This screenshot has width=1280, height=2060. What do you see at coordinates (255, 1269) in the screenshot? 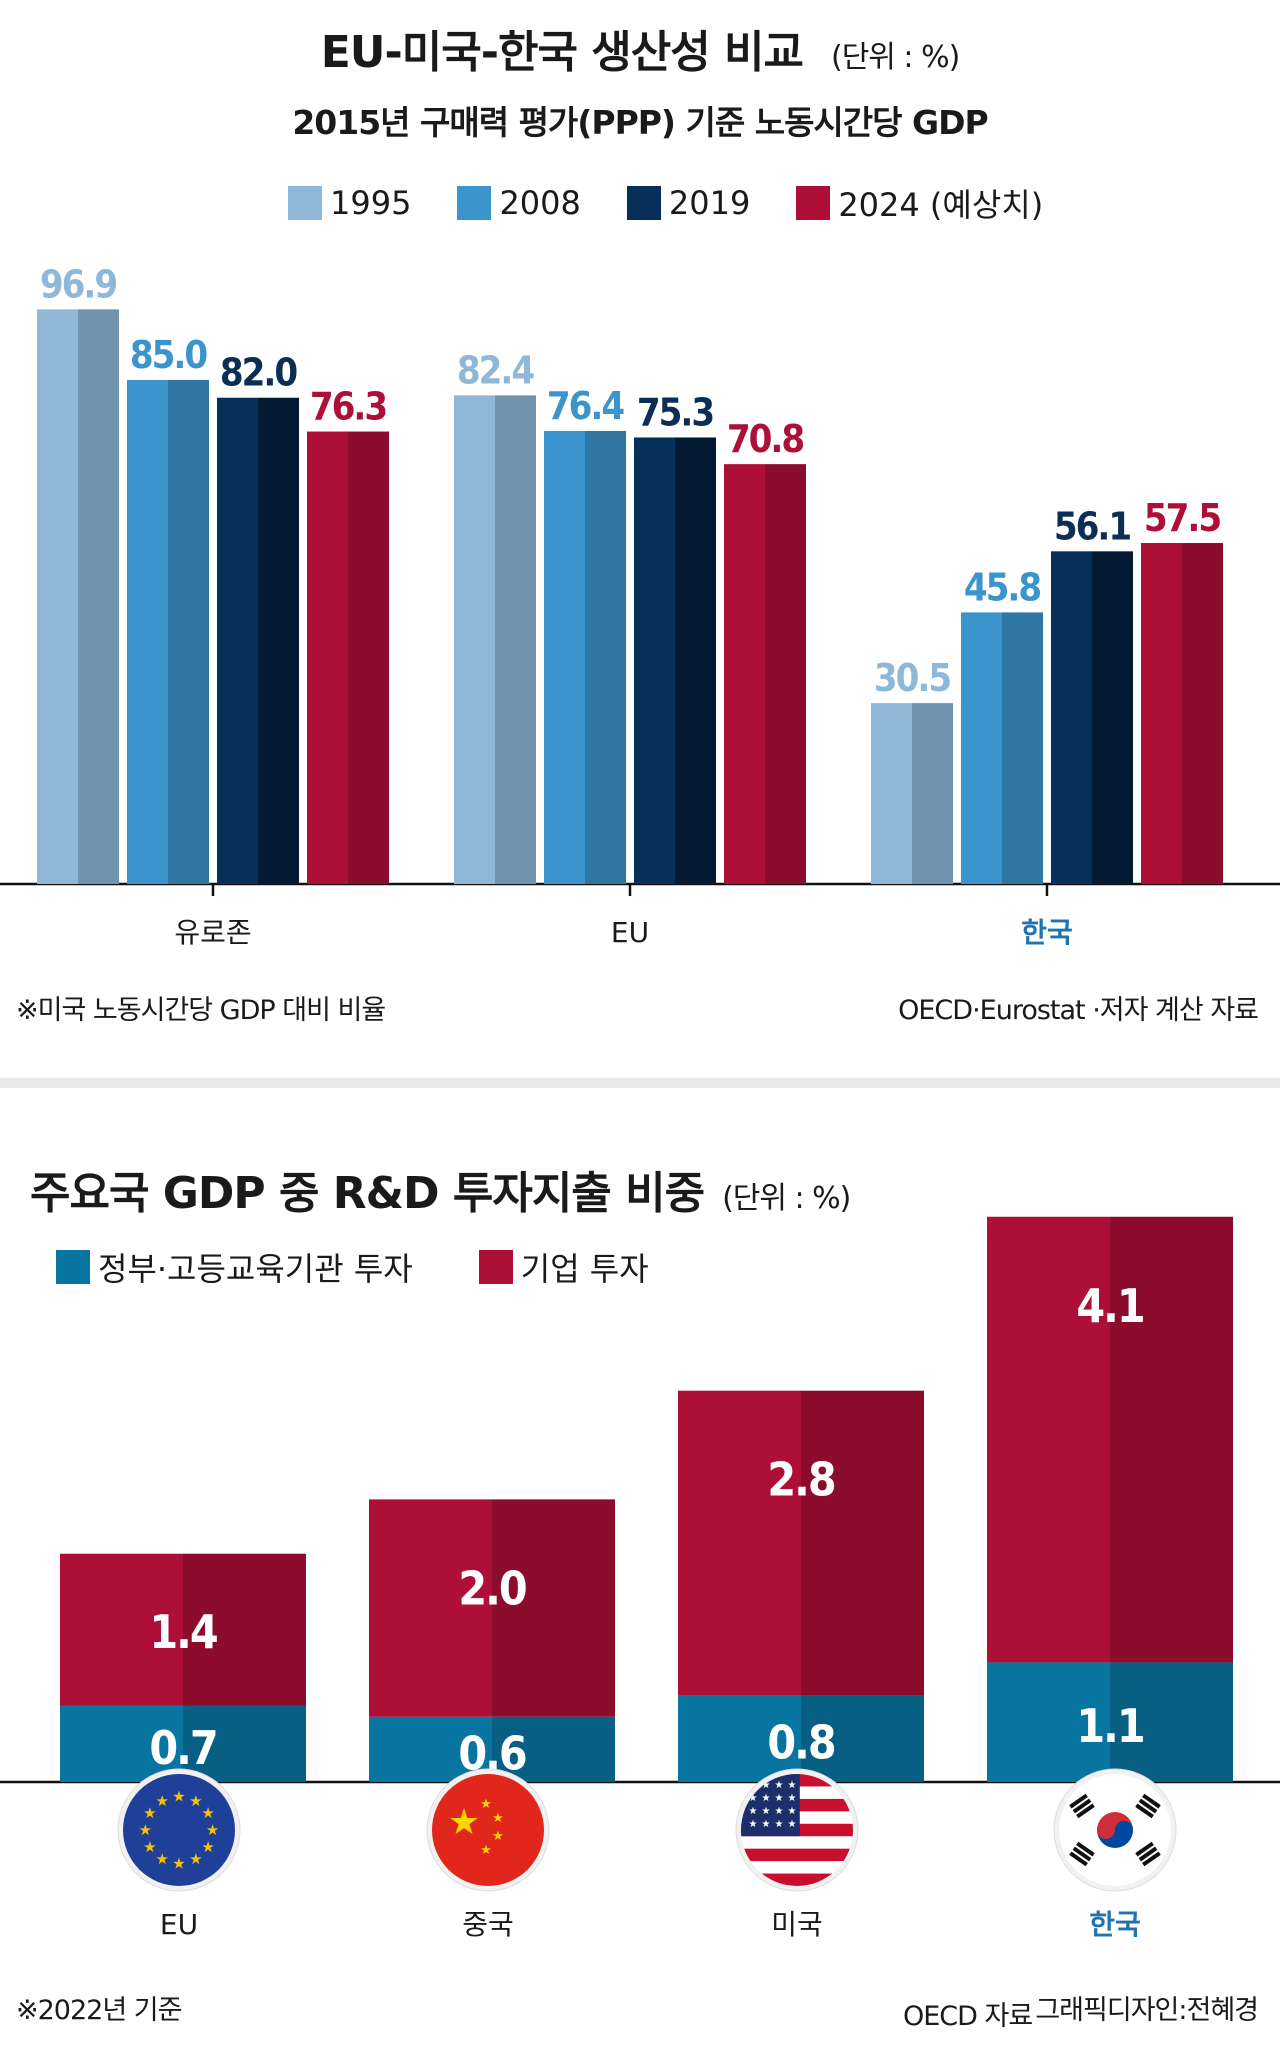
I see `legend-label: 정부·고등교육기관 투자` at bounding box center [255, 1269].